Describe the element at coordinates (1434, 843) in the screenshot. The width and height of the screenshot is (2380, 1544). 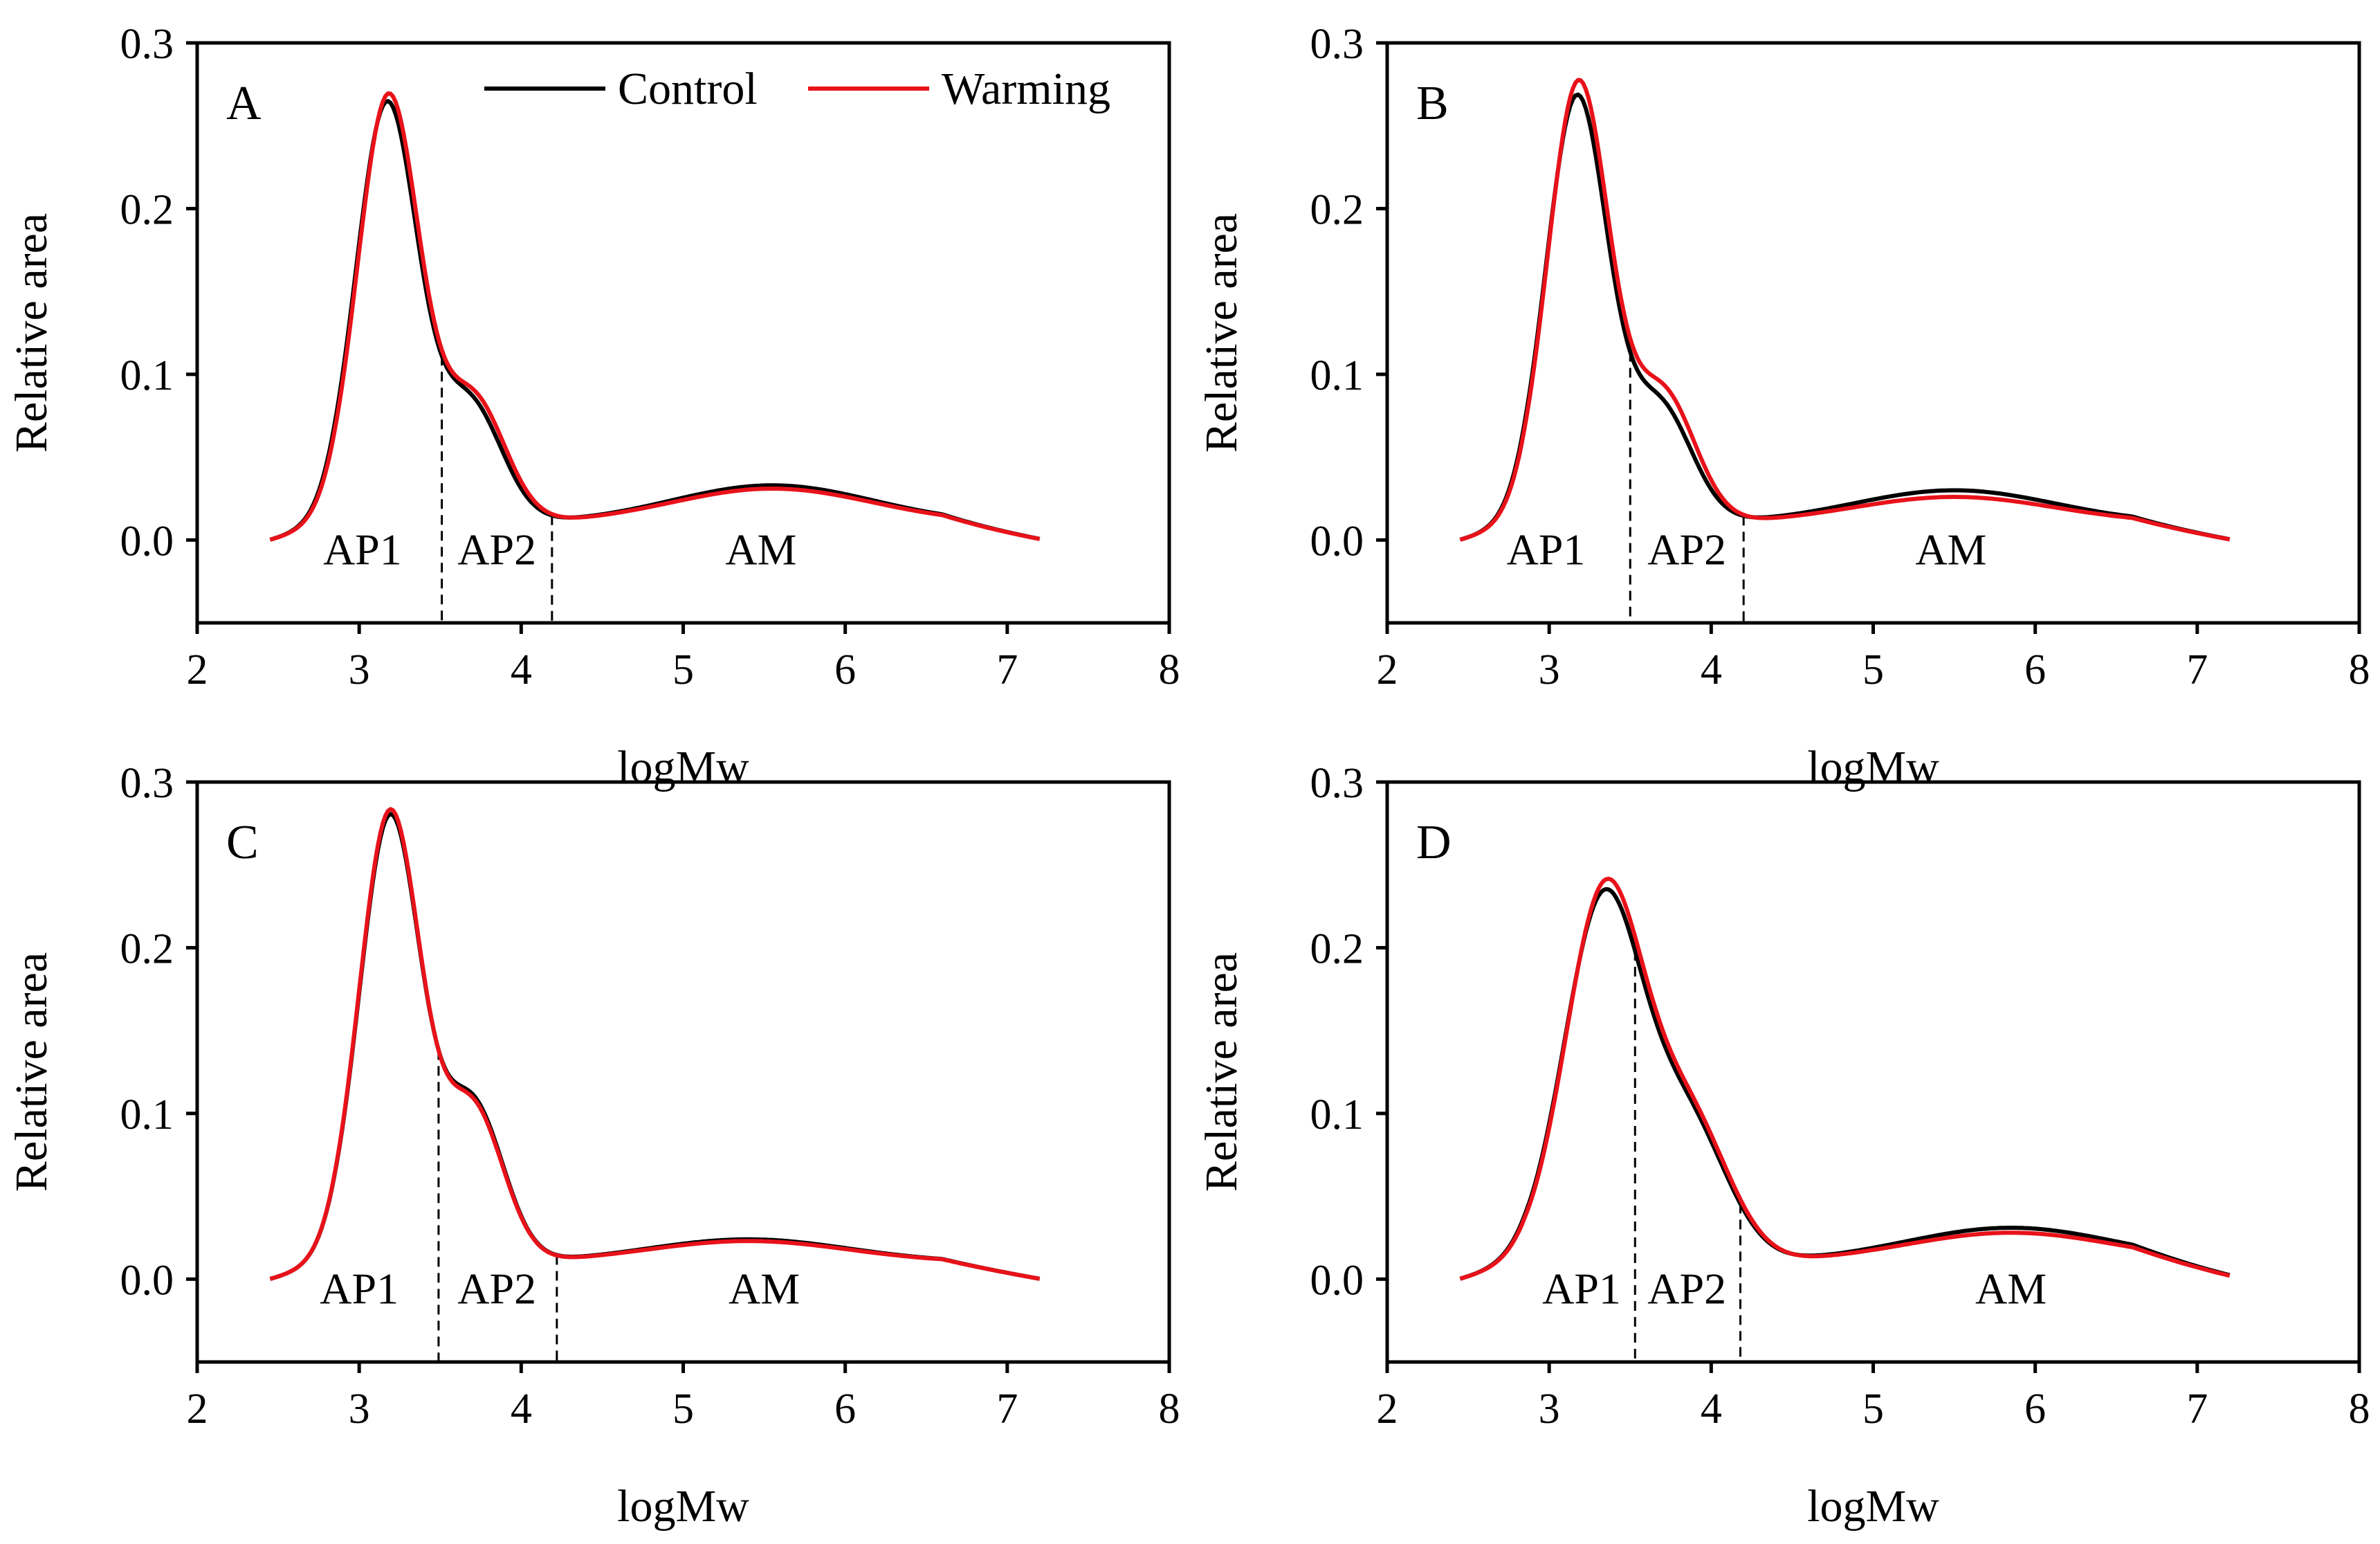
I see `panel-label: D` at that location.